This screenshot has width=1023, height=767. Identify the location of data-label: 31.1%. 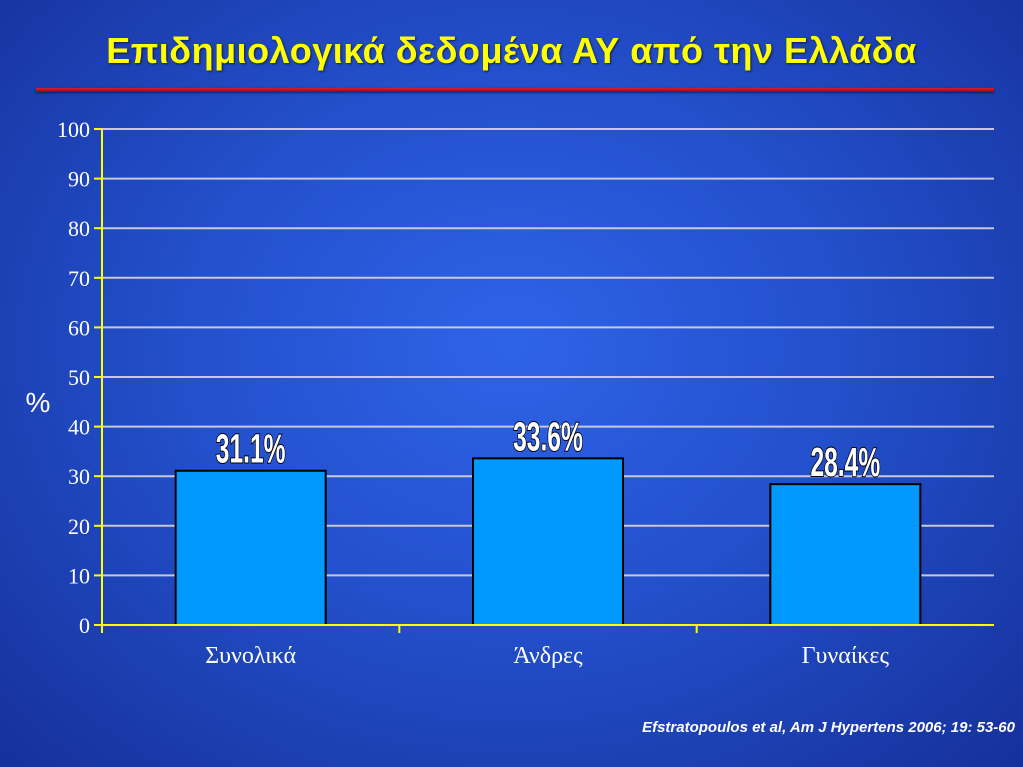
(251, 450).